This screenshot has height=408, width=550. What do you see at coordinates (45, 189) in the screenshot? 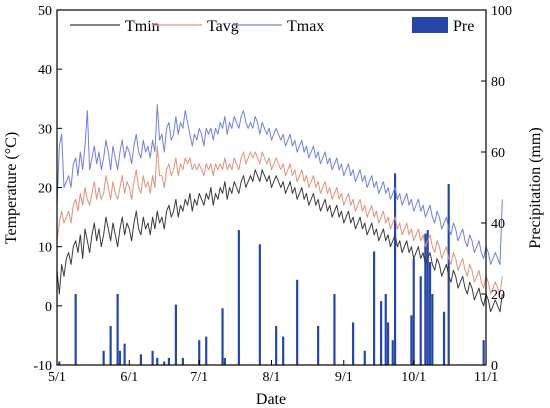
I see `y-left-tick-label: 20` at bounding box center [45, 189].